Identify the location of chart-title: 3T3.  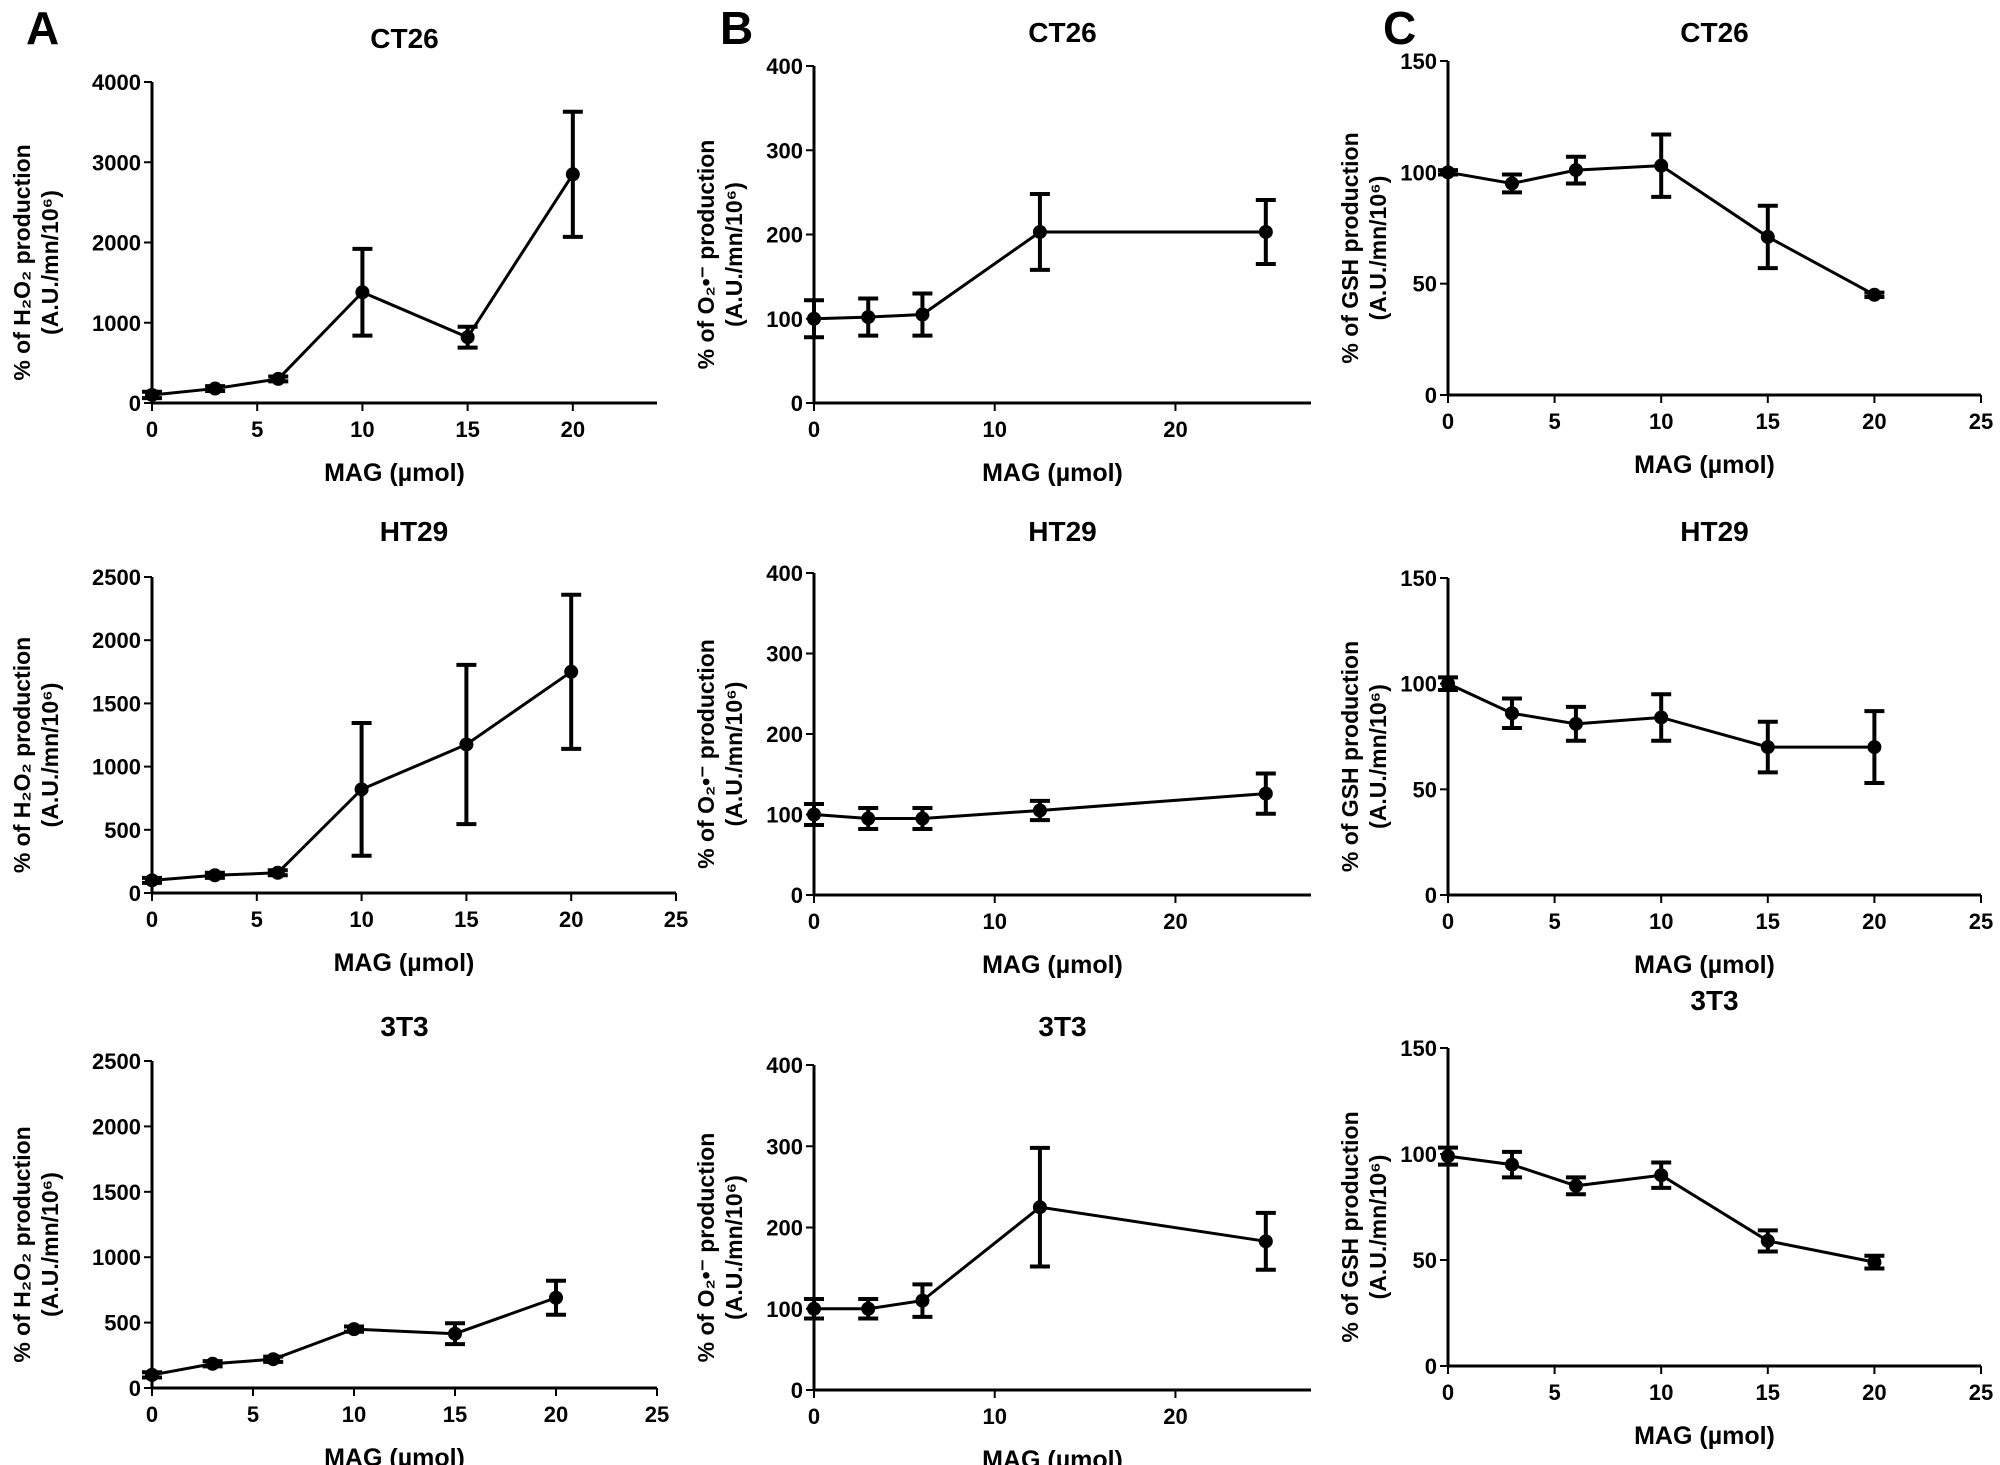
(1714, 1000).